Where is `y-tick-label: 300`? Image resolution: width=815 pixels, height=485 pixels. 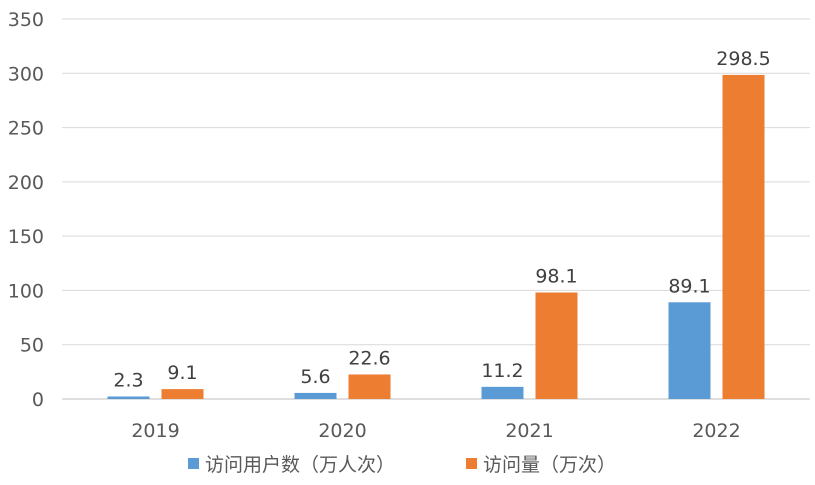
y-tick-label: 300 is located at coordinates (26, 74).